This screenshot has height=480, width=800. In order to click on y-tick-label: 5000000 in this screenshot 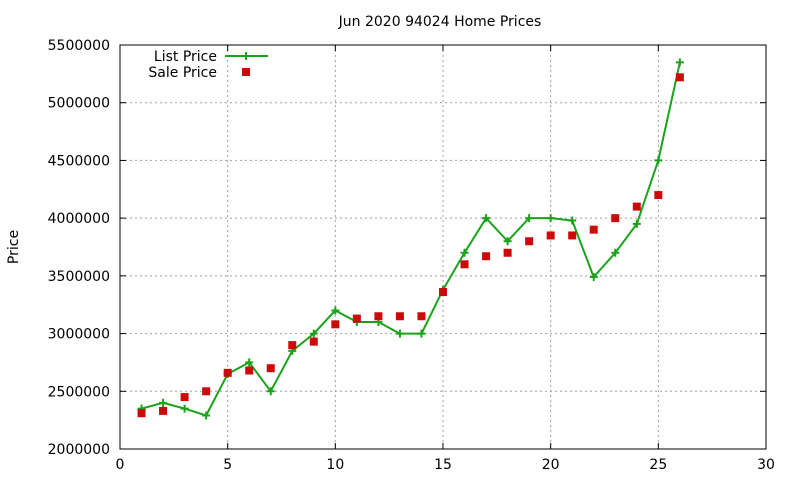, I will do `click(79, 104)`.